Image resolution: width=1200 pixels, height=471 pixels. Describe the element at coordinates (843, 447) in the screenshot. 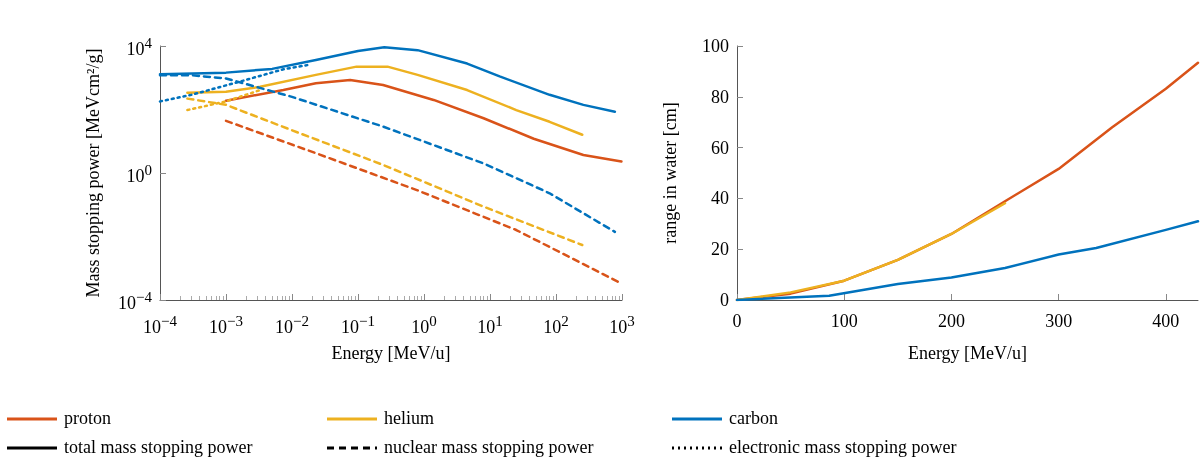

I see `text: electronic mass stopping power` at that location.